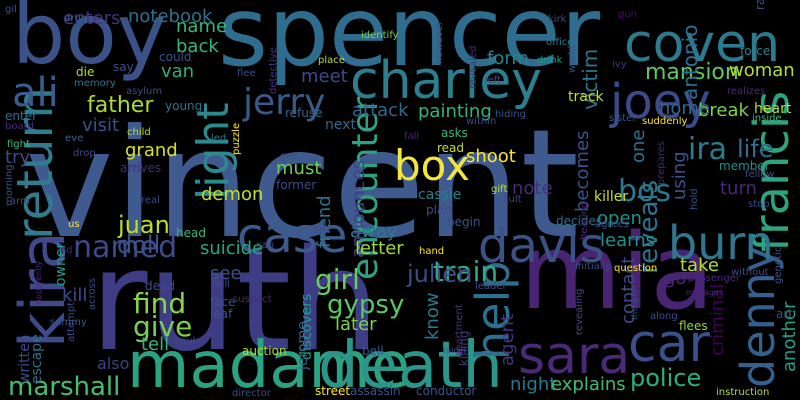  Describe the element at coordinates (660, 102) in the screenshot. I see `word-joey: joey` at that location.